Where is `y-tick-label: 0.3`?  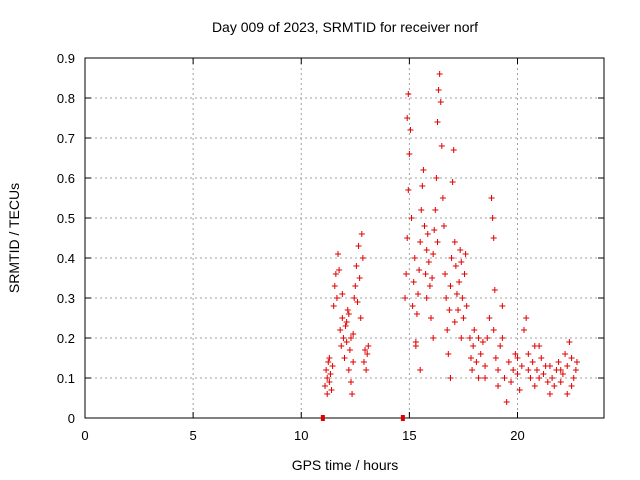
y-tick-label: 0.3 is located at coordinates (66, 298).